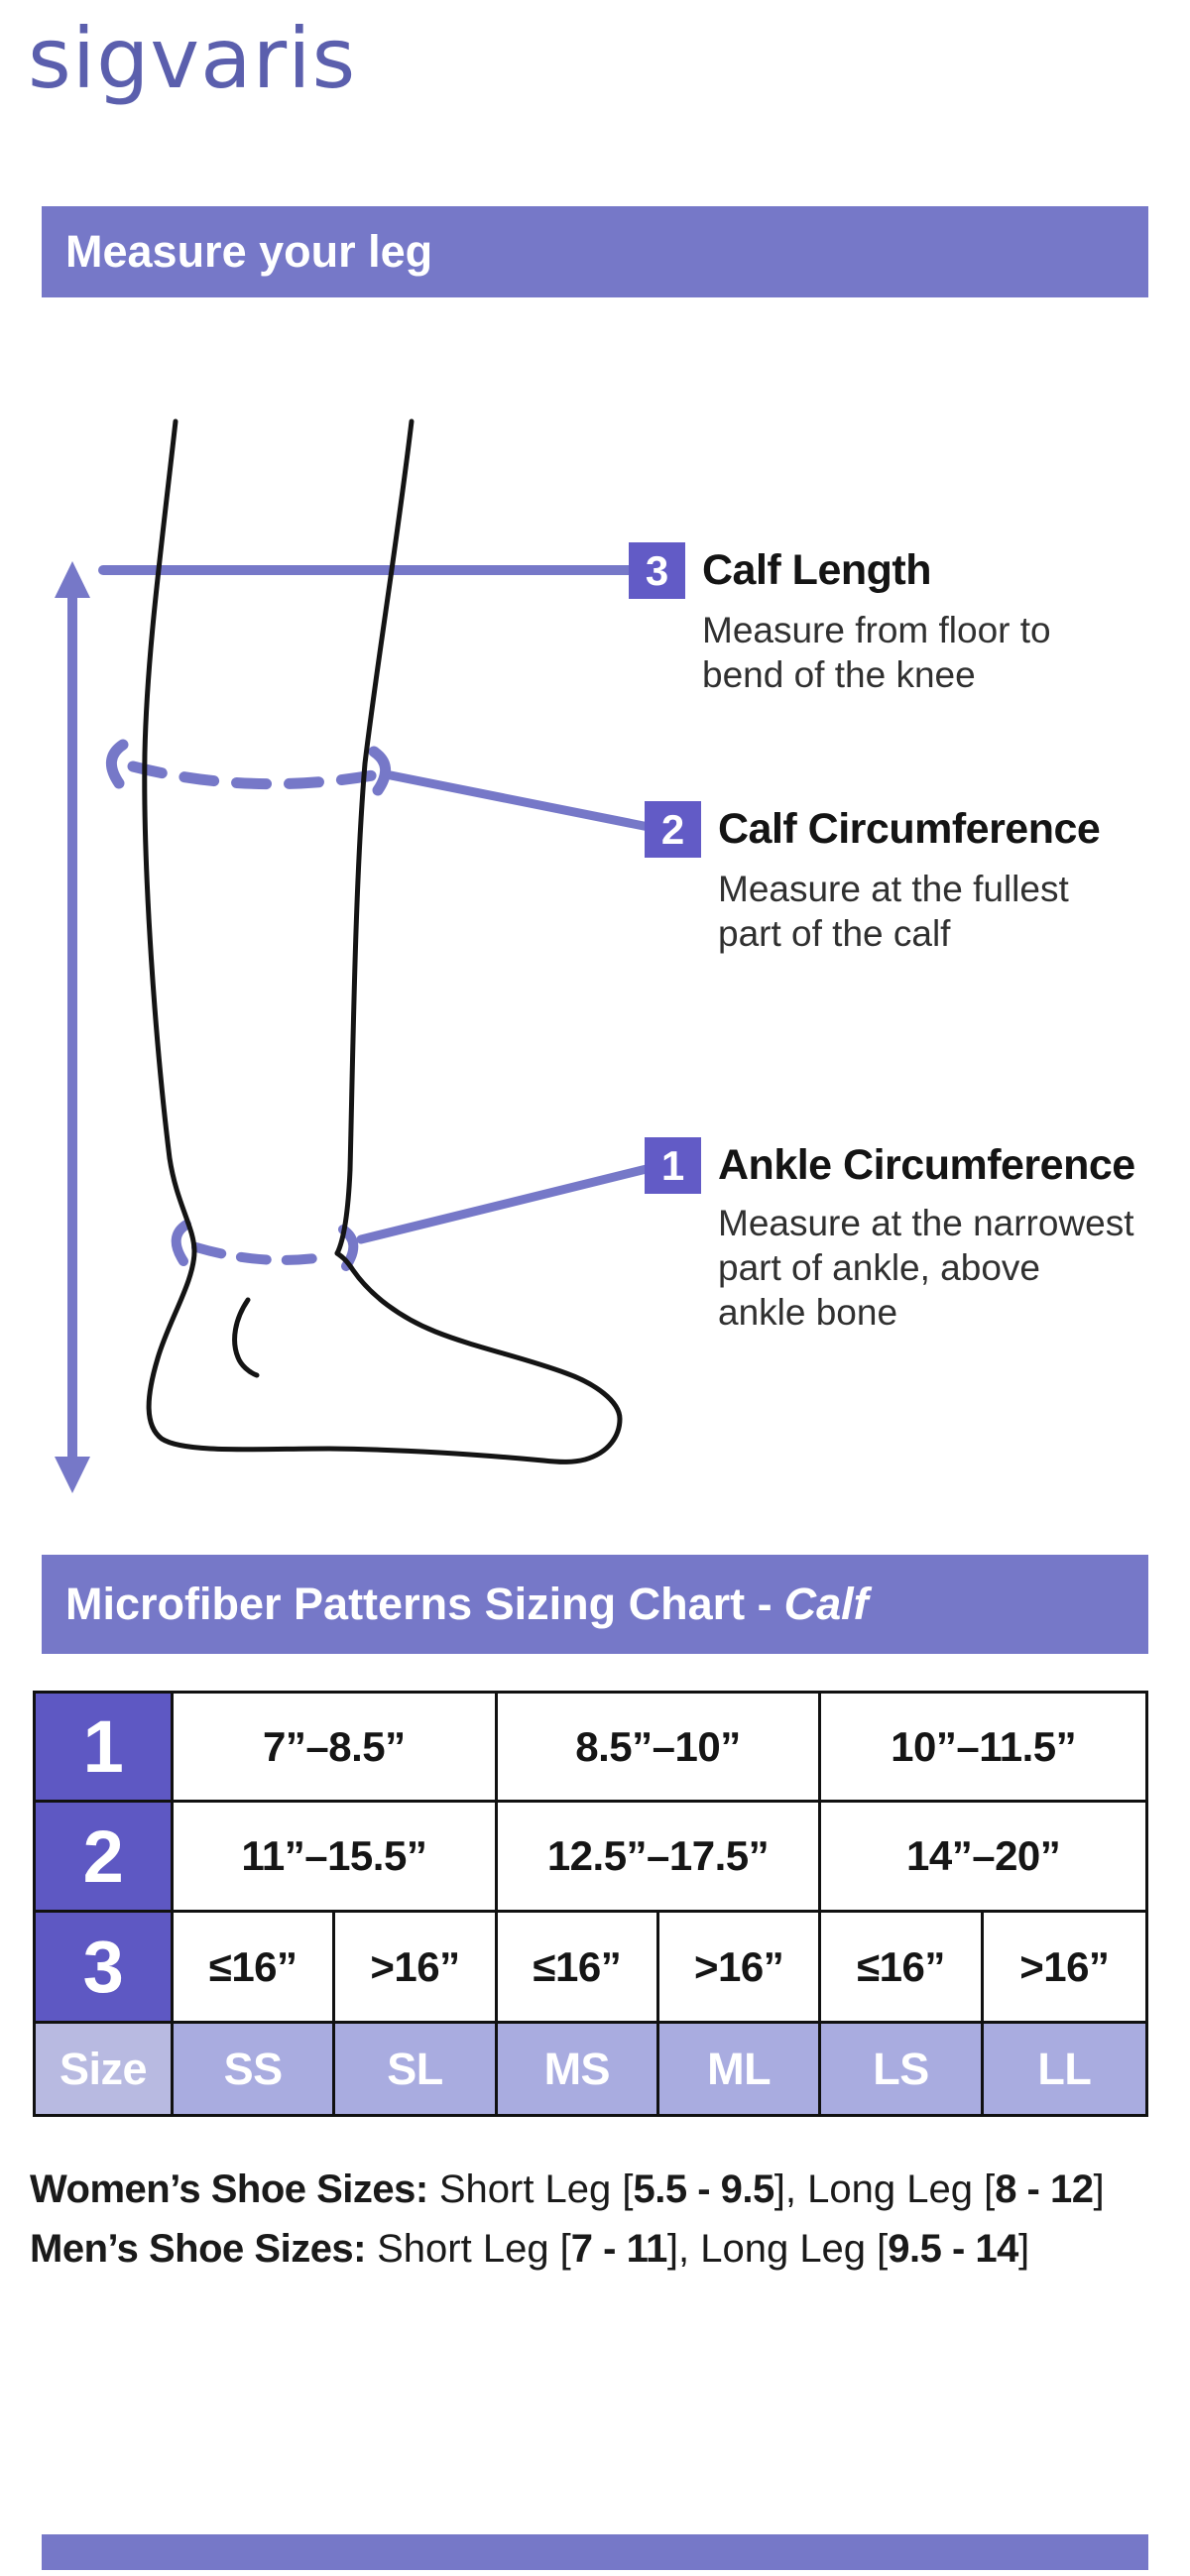 This screenshot has width=1190, height=2576. I want to click on calf-length-title: Calf Length, so click(816, 570).